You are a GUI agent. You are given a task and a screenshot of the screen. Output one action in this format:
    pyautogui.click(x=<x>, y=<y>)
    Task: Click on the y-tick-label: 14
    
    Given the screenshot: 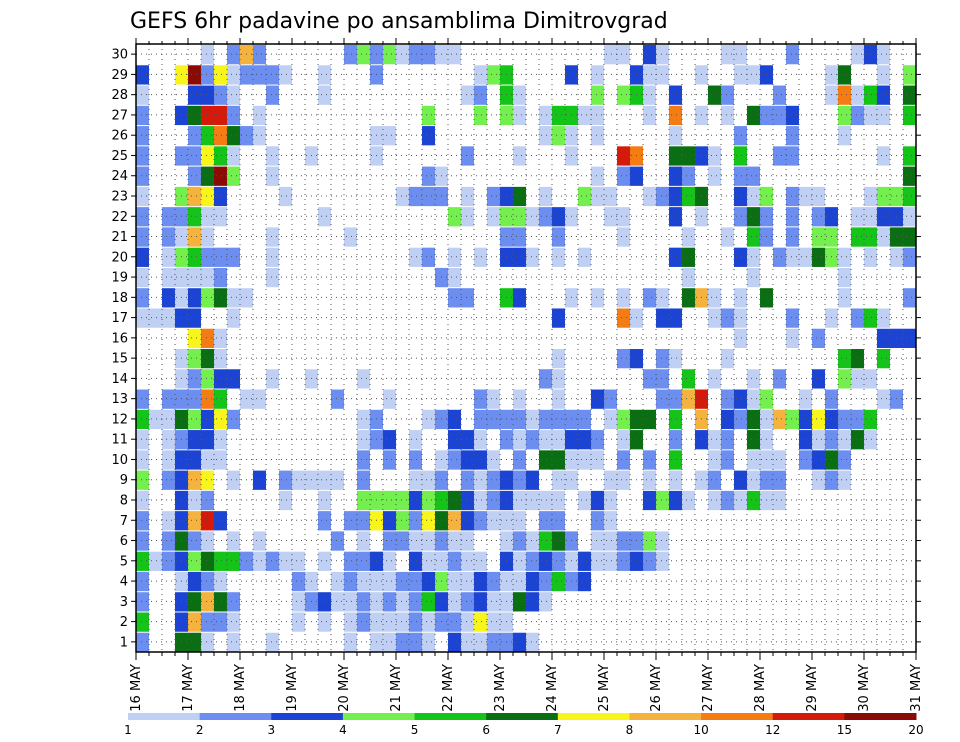 What is the action you would take?
    pyautogui.click(x=119, y=379)
    